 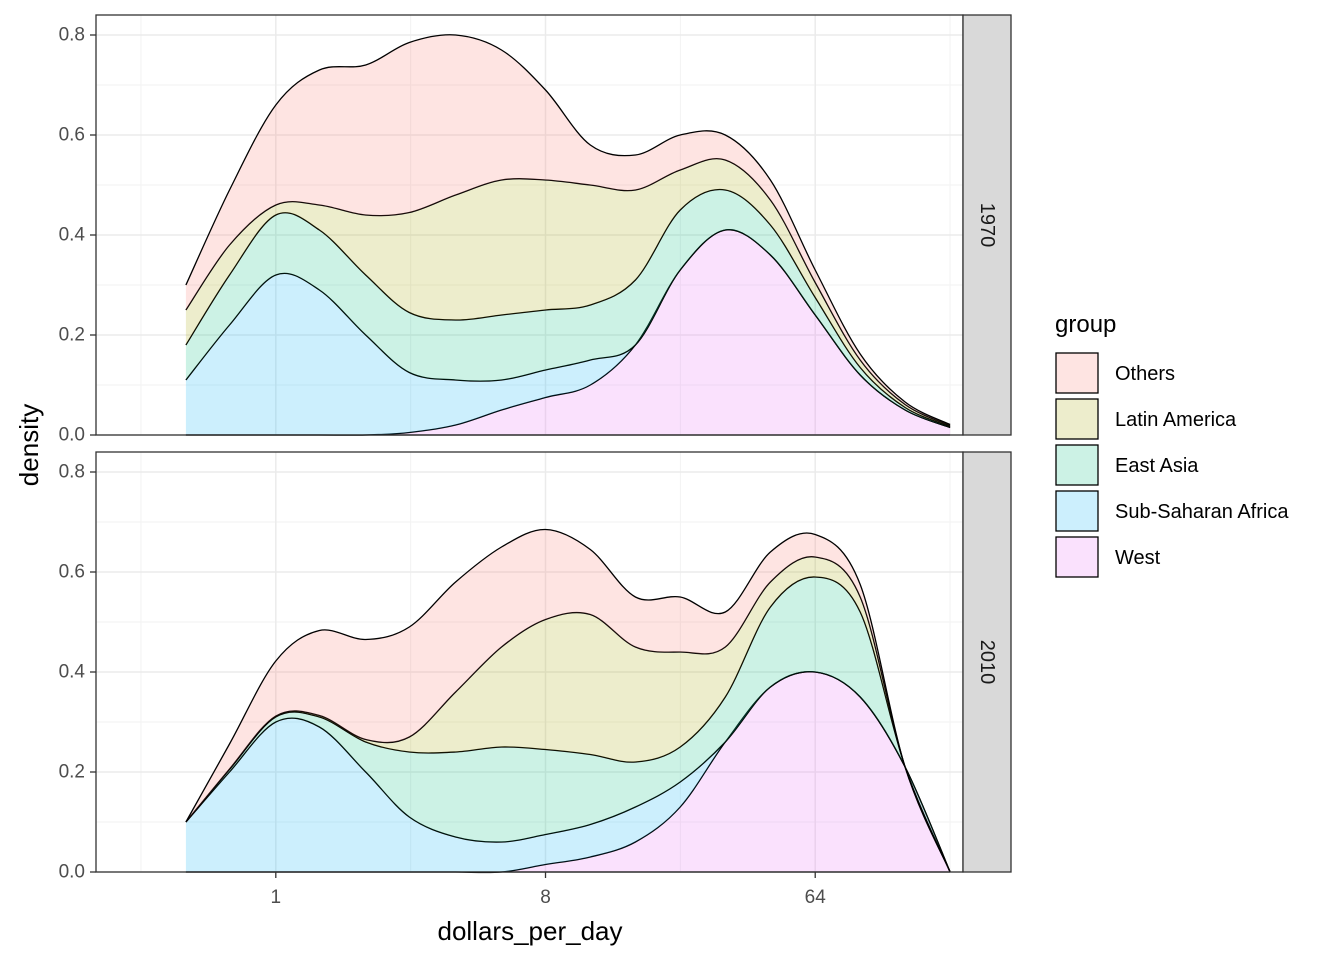 I want to click on x-axis-title: dollars_per_day, so click(x=529, y=931).